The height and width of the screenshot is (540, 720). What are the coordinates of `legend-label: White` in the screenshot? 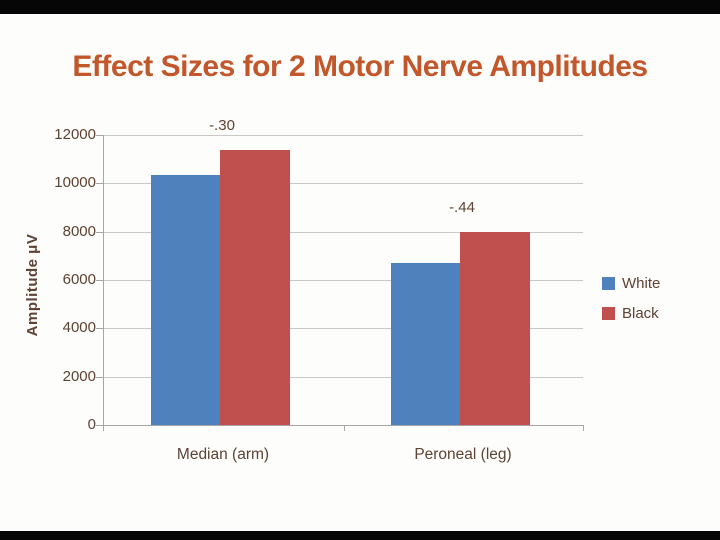 It's located at (641, 283).